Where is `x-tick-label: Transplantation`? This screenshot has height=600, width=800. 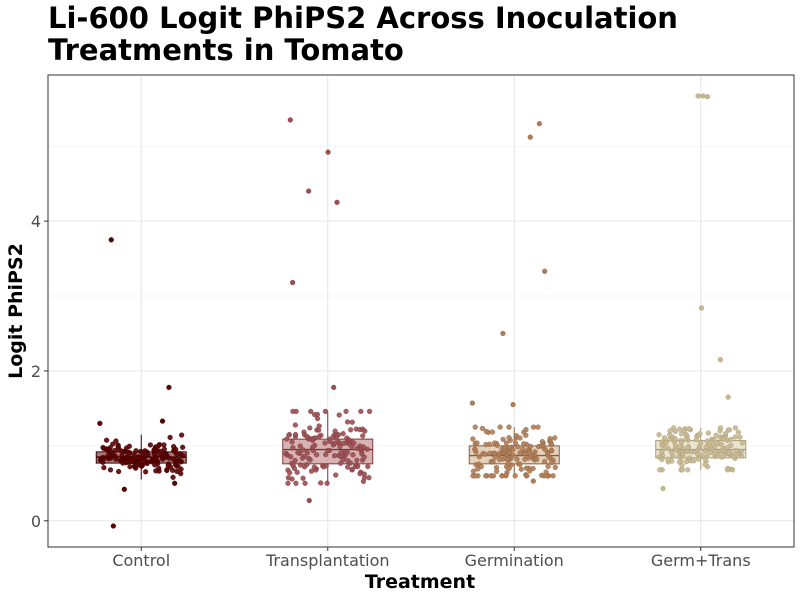
x-tick-label: Transplantation is located at coordinates (327, 560).